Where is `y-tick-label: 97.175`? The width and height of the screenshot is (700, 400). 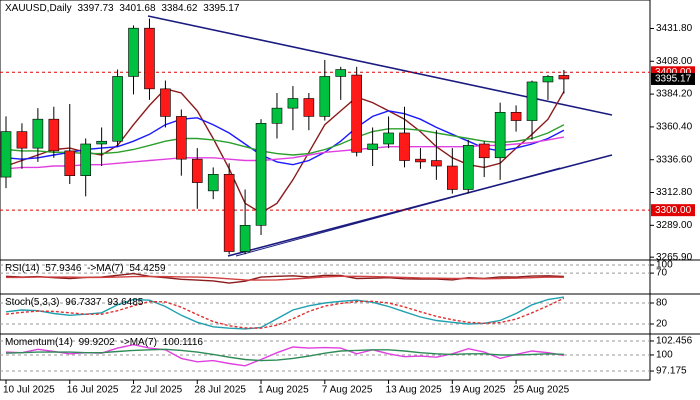
y-tick-label: 97.175 is located at coordinates (671, 371).